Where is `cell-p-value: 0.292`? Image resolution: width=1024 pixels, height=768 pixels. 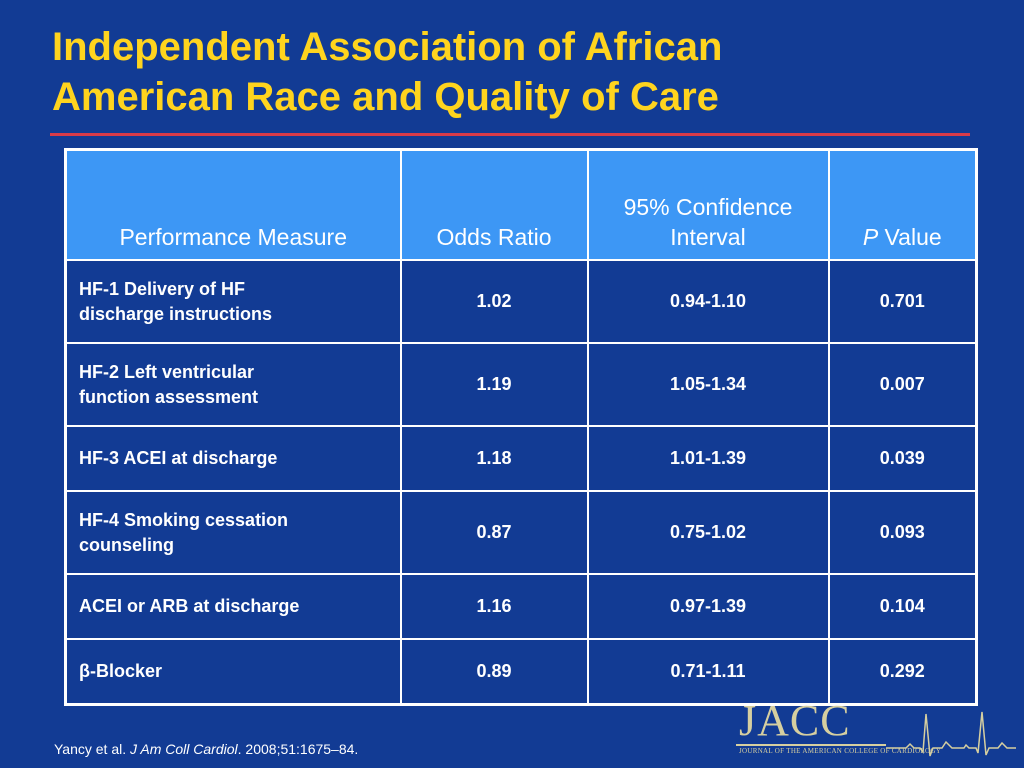 cell-p-value: 0.292 is located at coordinates (902, 672).